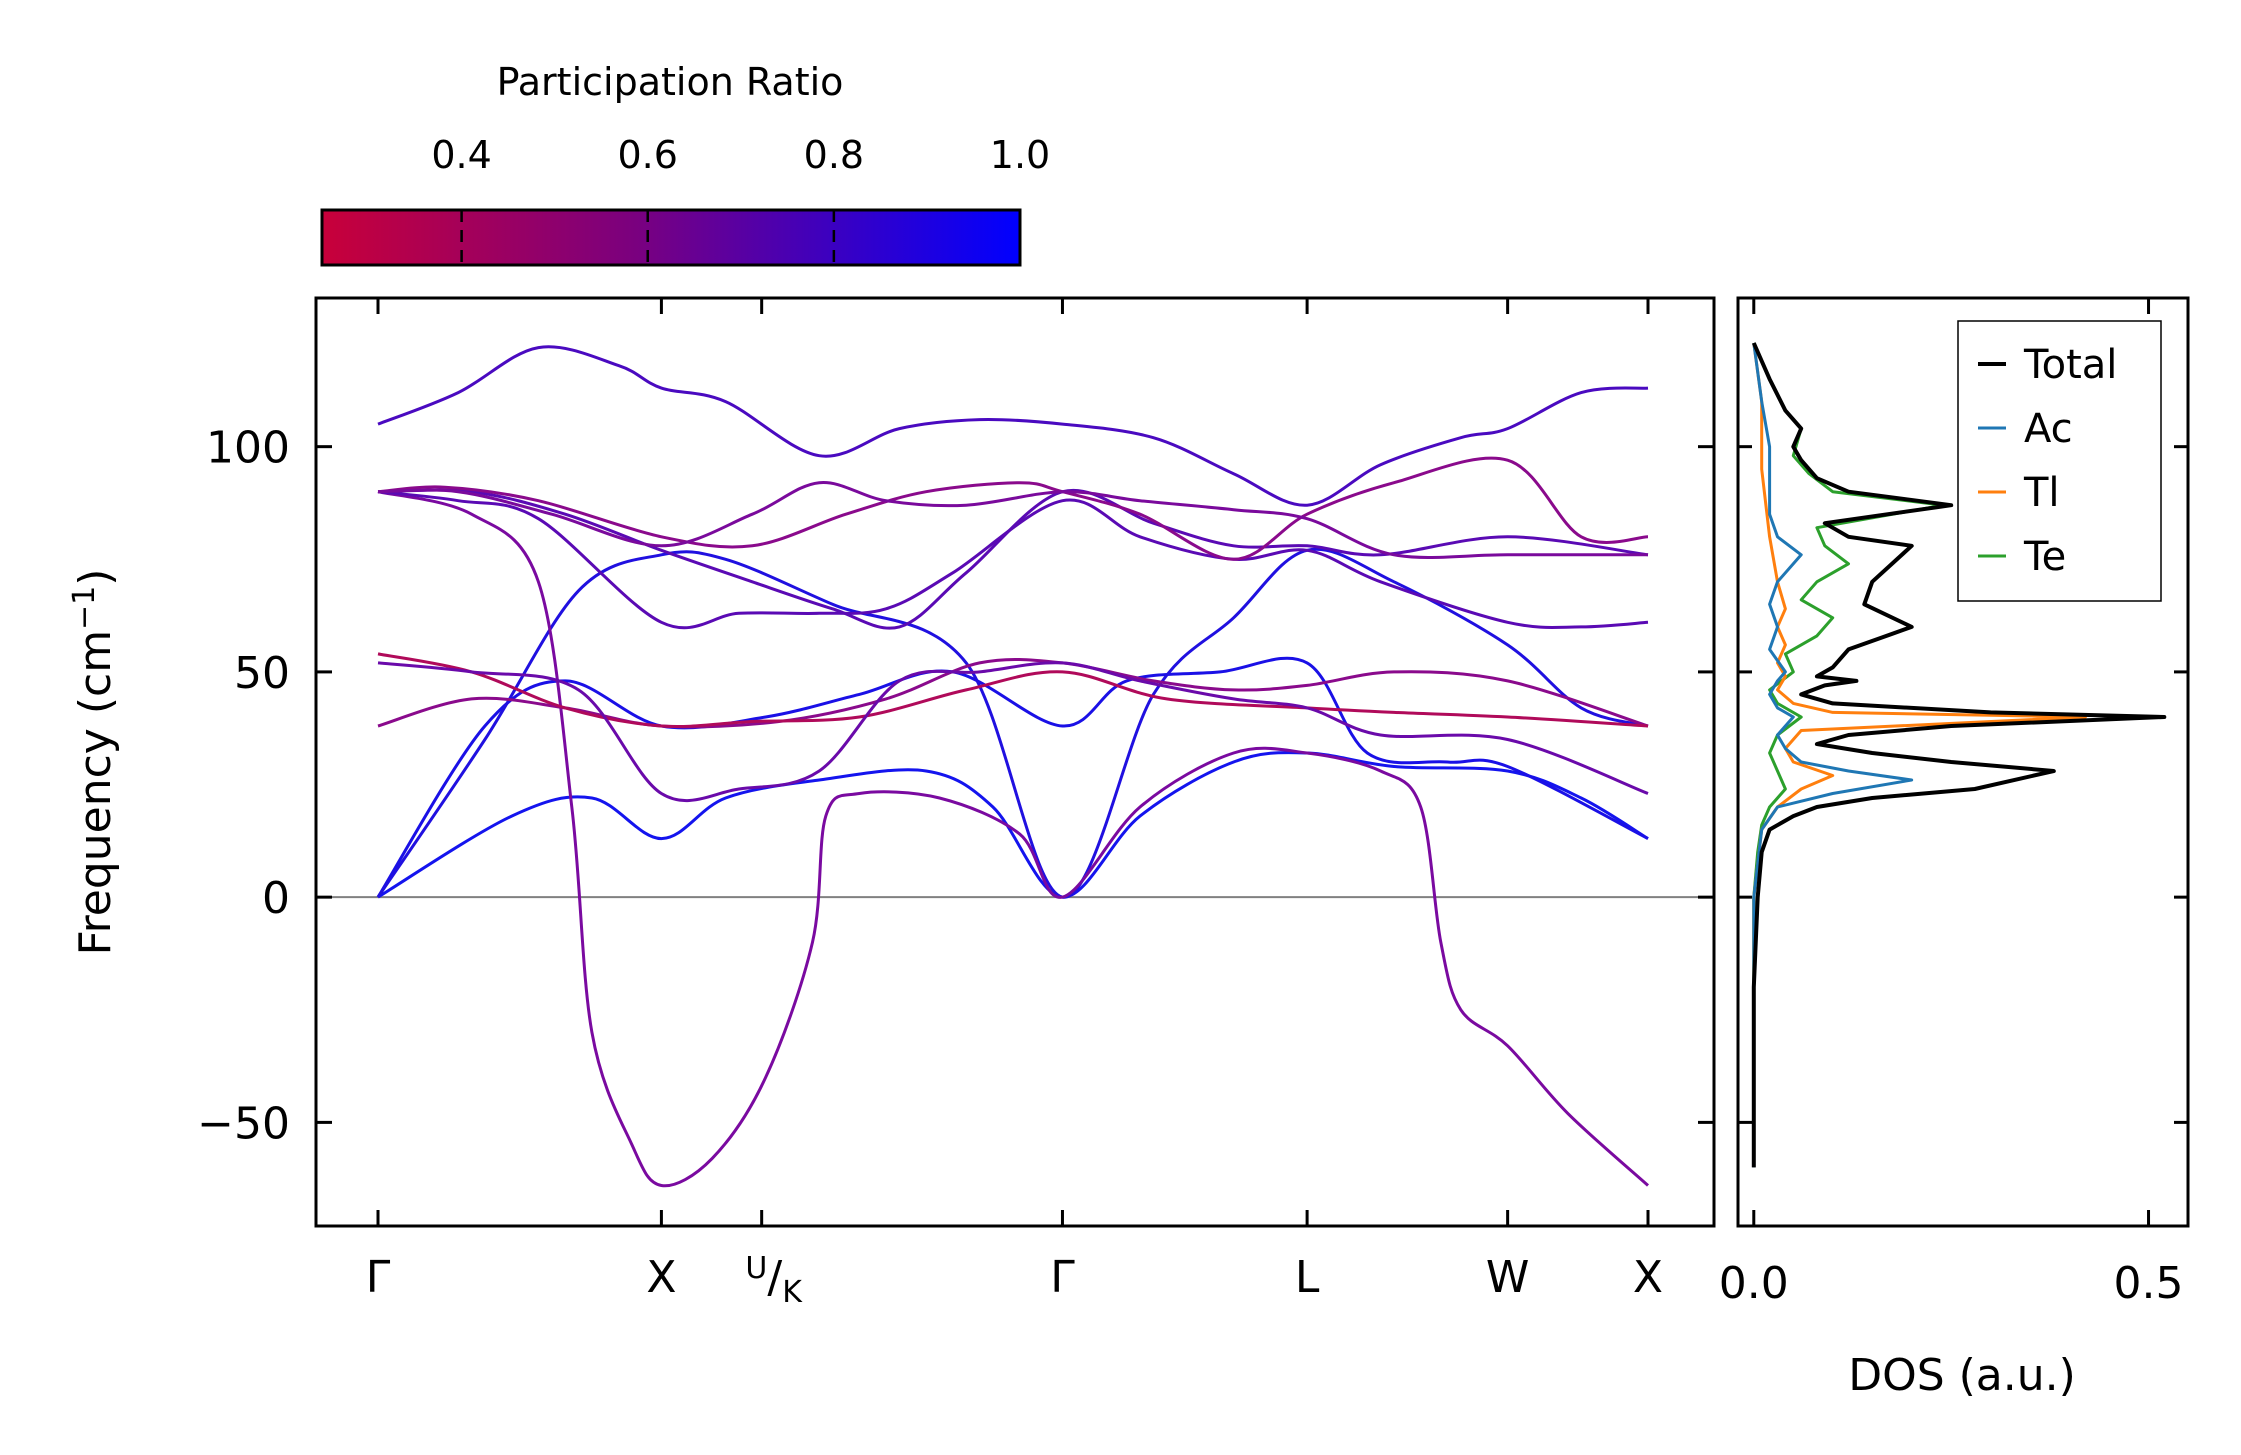  I want to click on k-label-upper: U, so click(756, 1268).